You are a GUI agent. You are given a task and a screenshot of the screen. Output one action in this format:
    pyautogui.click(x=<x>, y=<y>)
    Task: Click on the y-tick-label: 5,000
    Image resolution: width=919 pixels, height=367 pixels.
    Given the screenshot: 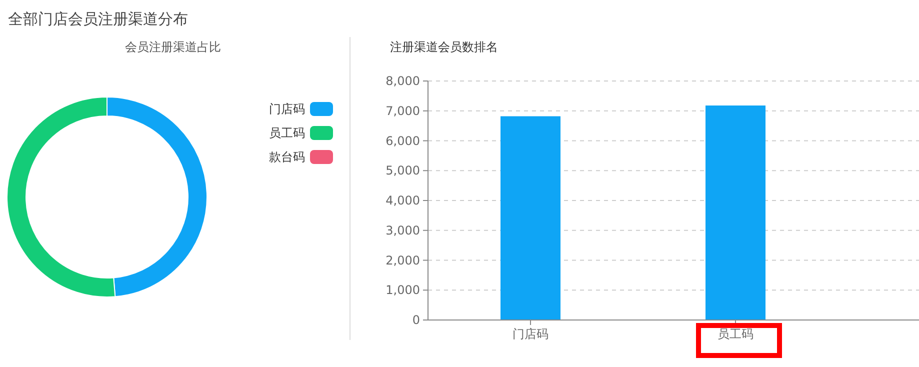 What is the action you would take?
    pyautogui.click(x=403, y=171)
    